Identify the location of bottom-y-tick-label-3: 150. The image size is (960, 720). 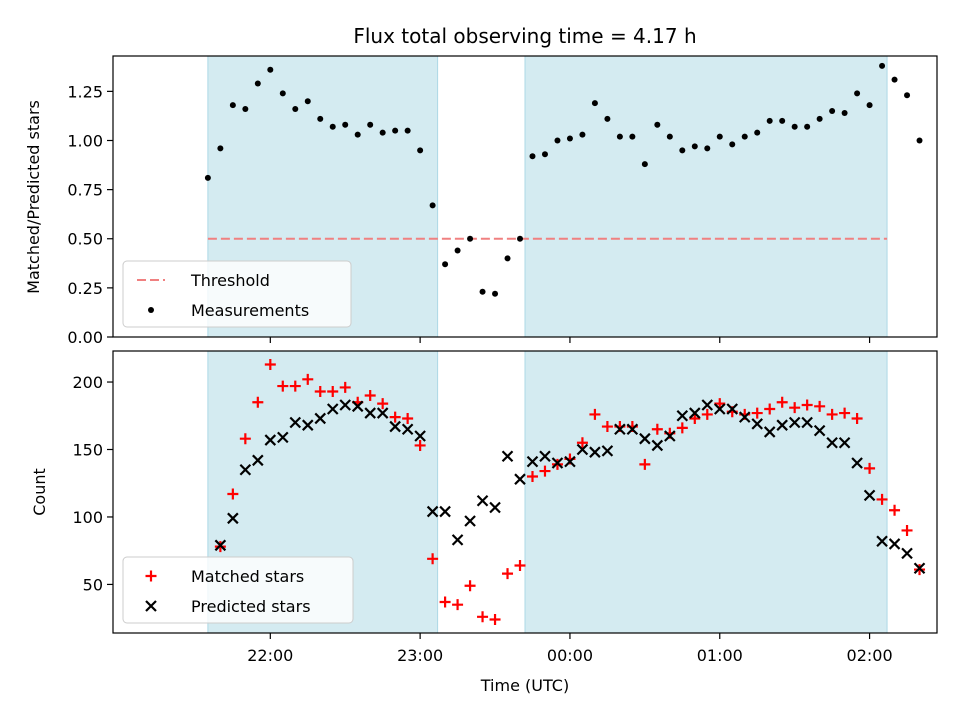
(87, 449).